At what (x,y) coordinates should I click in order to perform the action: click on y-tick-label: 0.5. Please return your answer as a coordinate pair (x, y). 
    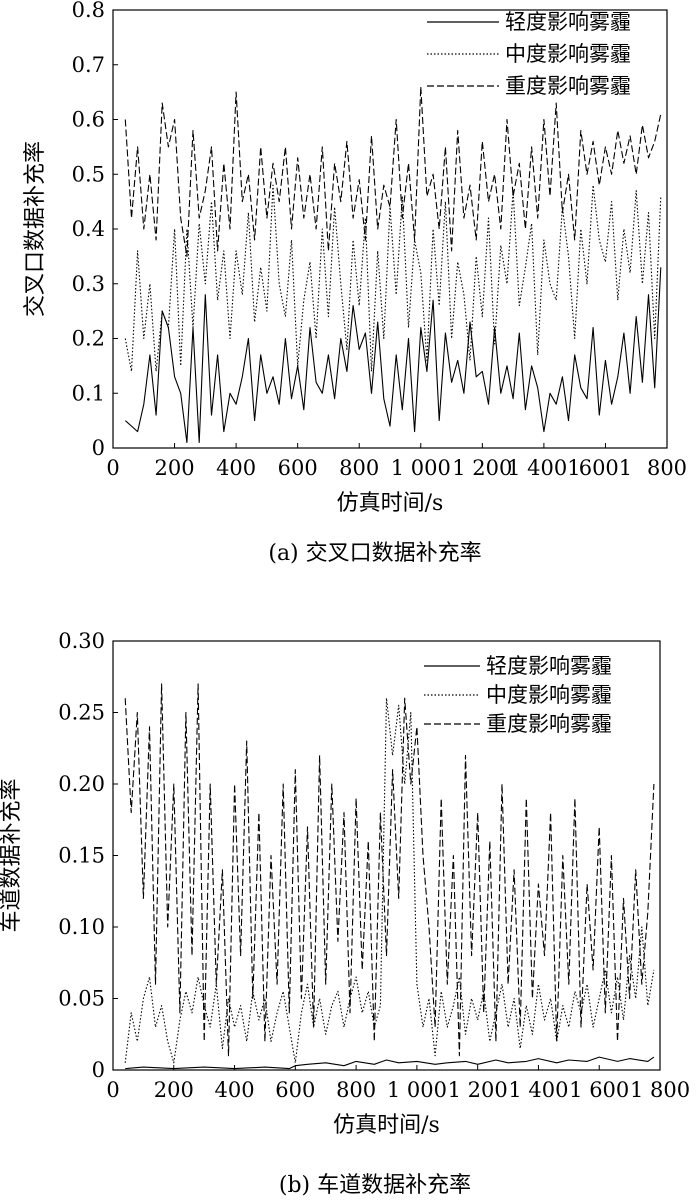
    Looking at the image, I should click on (88, 174).